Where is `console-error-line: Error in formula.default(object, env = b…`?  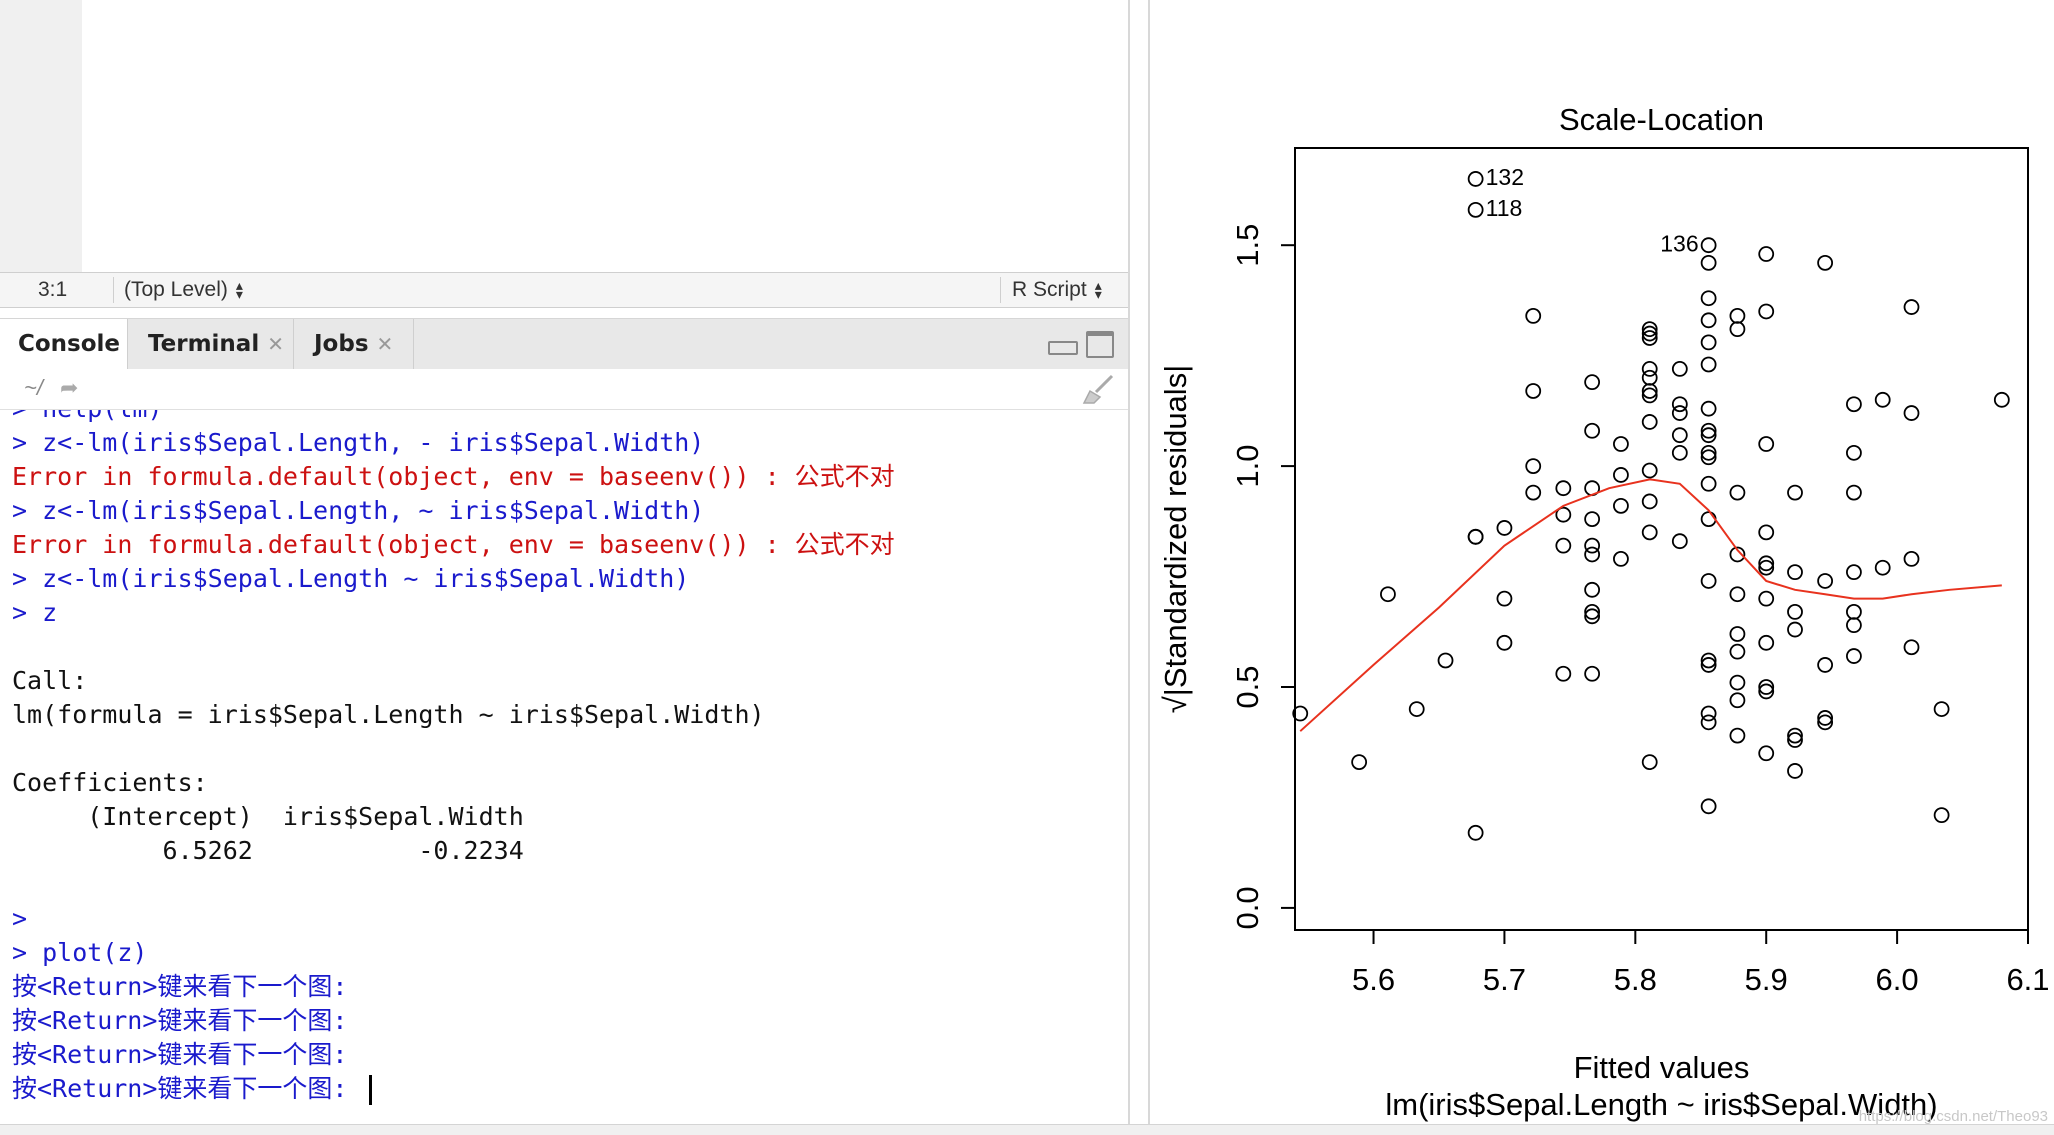 console-error-line: Error in formula.default(object, env = b… is located at coordinates (453, 544).